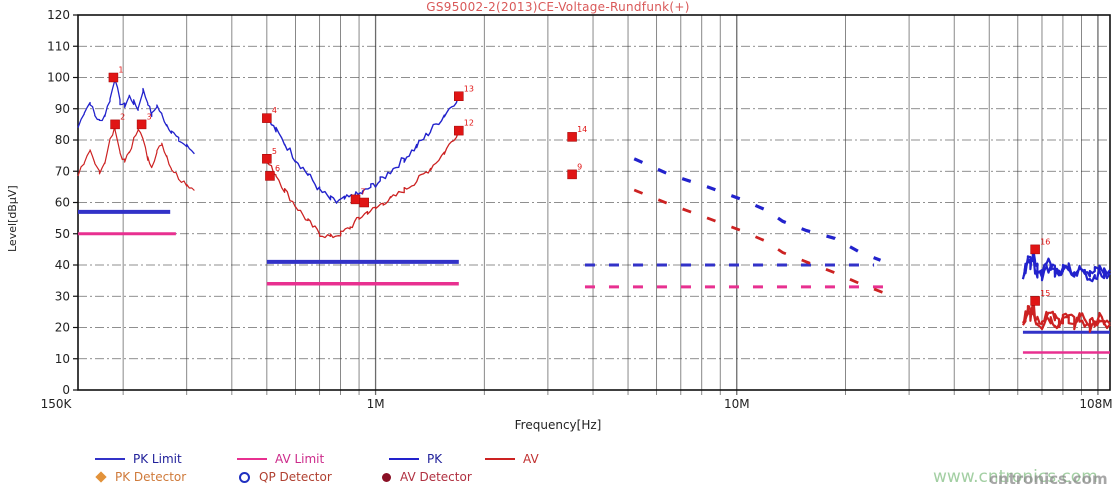 The width and height of the screenshot is (1116, 496). I want to click on y-tick-label: 70, so click(62, 171).